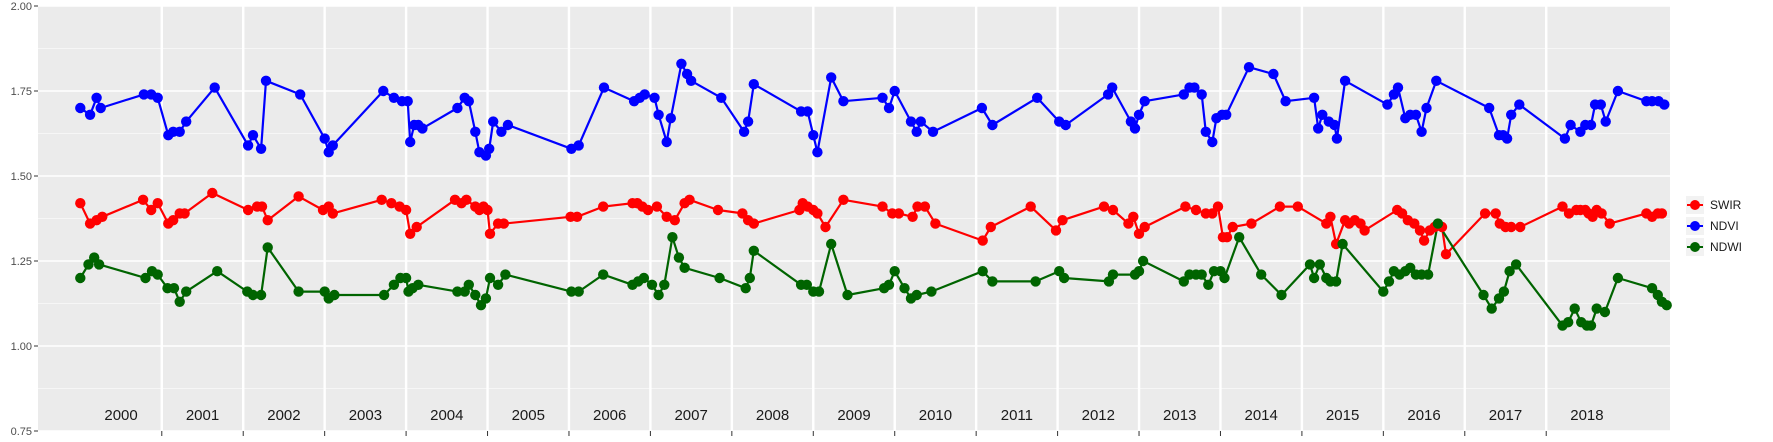 The width and height of the screenshot is (1773, 442). What do you see at coordinates (21, 347) in the screenshot?
I see `y-tick-label: 1.00` at bounding box center [21, 347].